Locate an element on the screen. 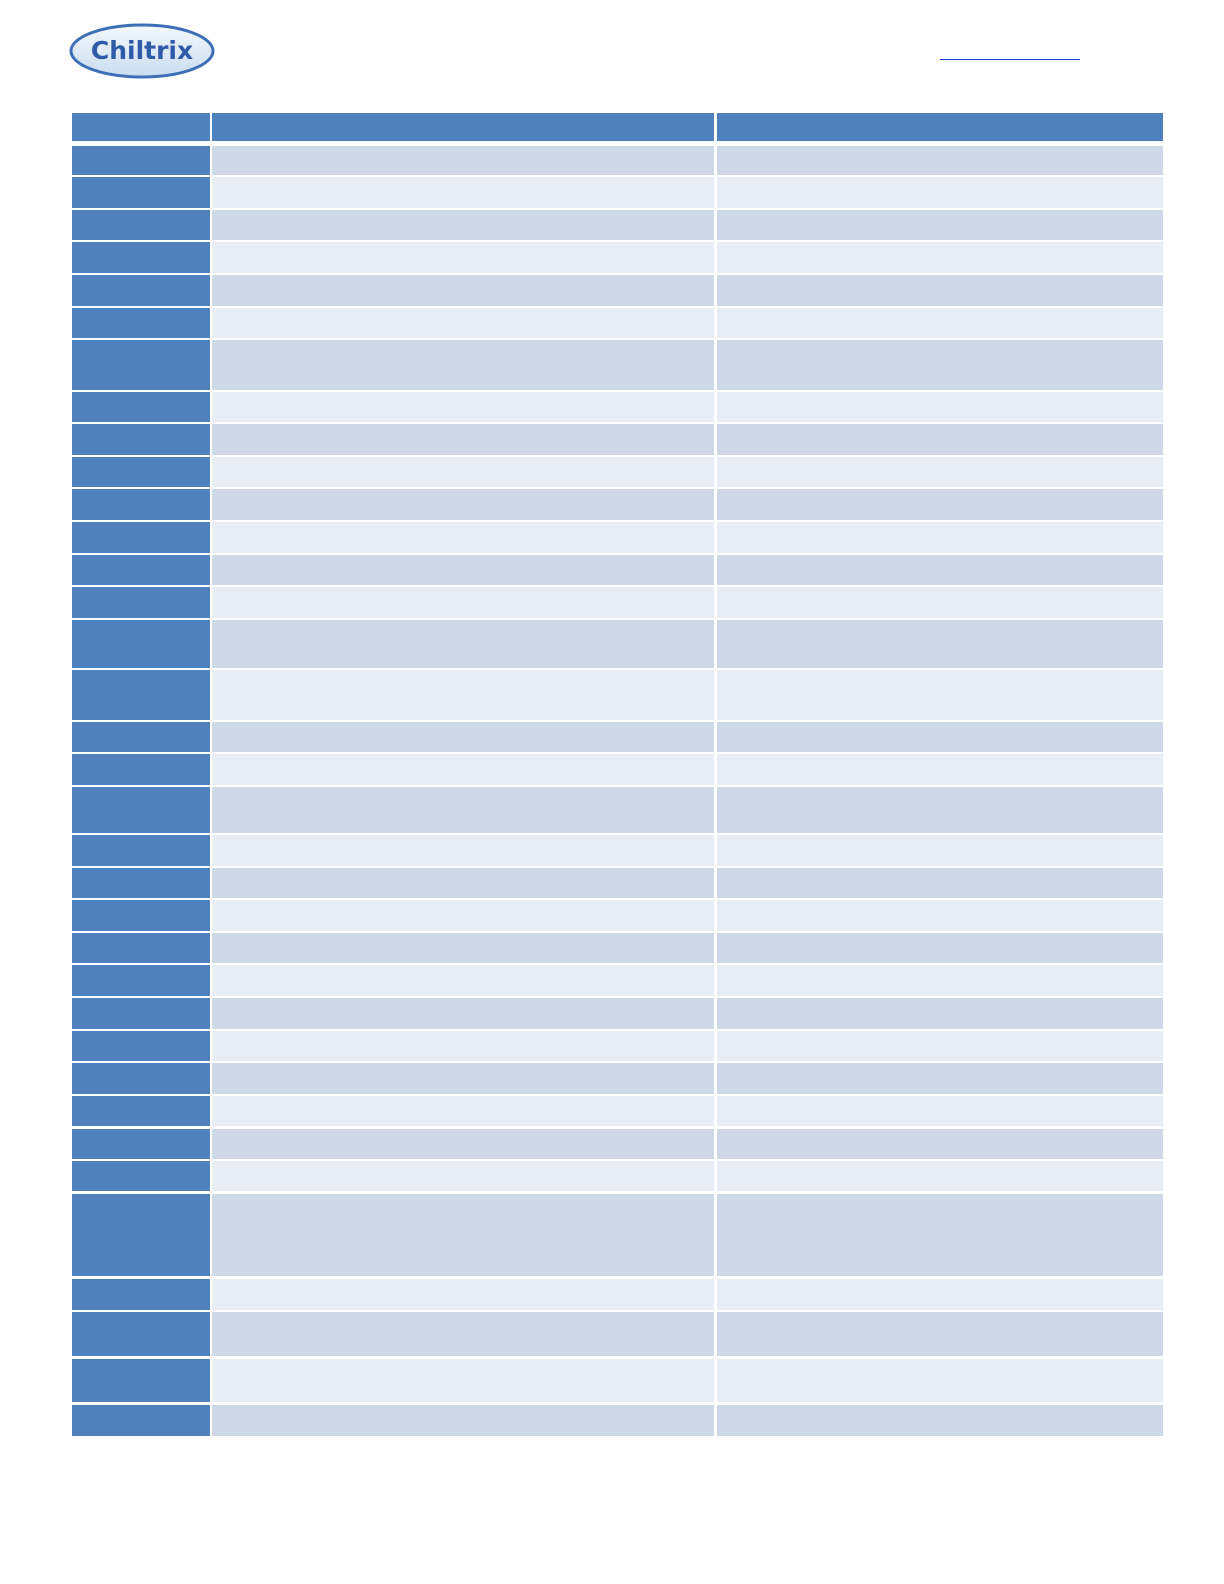 Image resolution: width=1224 pixels, height=1584 pixels. logo-text: Chiltrix is located at coordinates (142, 50).